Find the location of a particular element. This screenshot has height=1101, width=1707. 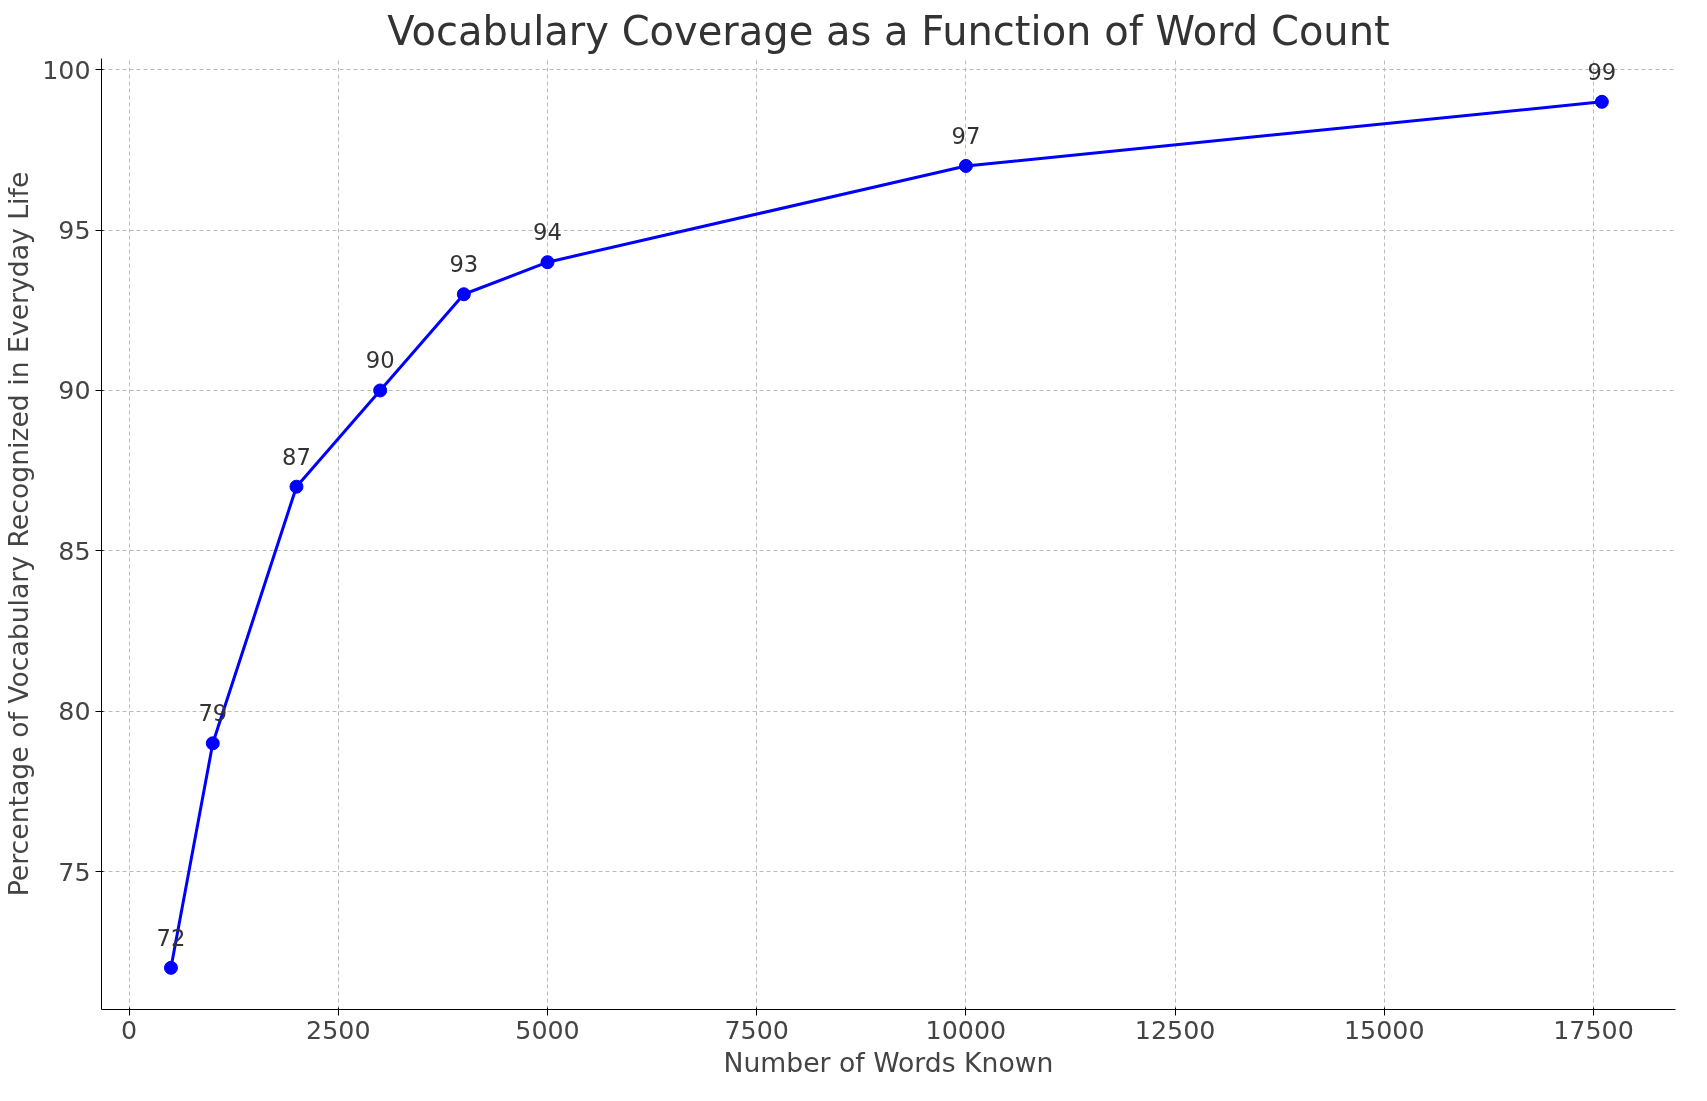

y-axis-title: Percentage of Vocabulary Recognized in Everyday Life is located at coordinates (19, 534).